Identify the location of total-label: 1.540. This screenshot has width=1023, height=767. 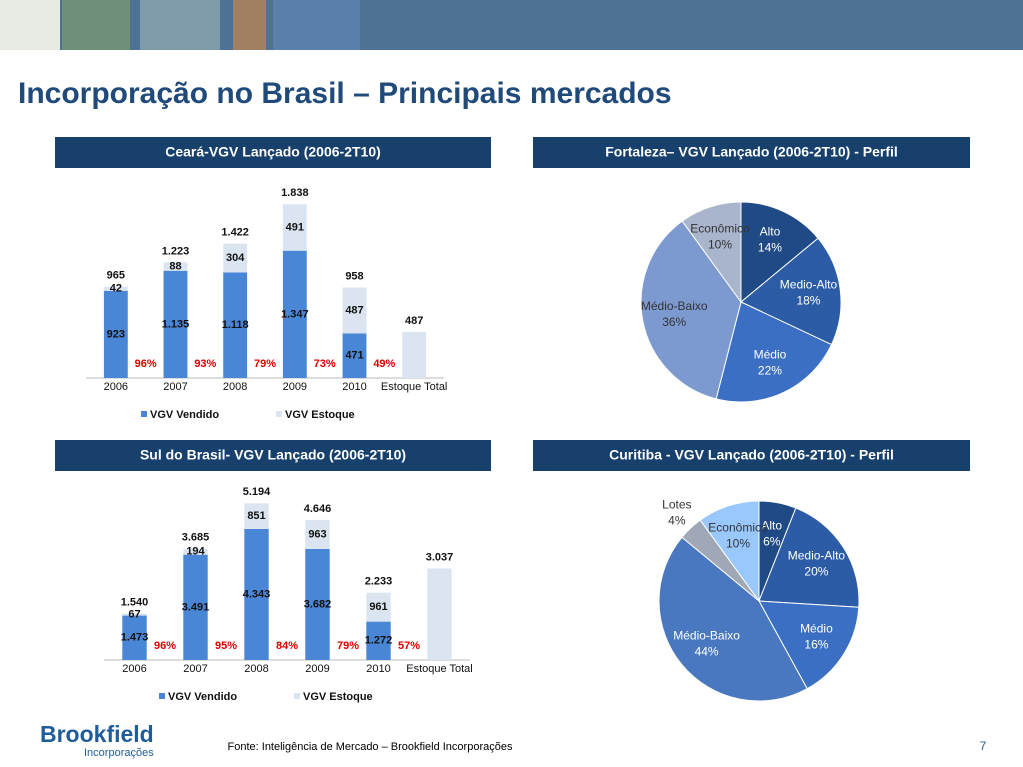
(135, 602).